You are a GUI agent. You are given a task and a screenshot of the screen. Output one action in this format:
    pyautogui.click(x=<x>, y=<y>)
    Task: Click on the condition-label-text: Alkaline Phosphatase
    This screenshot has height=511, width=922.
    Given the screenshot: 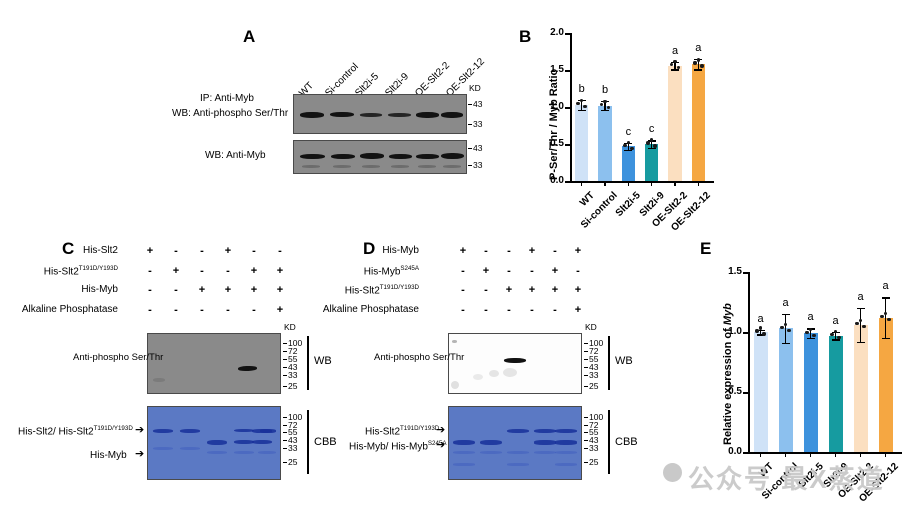 What is the action you would take?
    pyautogui.click(x=370, y=309)
    